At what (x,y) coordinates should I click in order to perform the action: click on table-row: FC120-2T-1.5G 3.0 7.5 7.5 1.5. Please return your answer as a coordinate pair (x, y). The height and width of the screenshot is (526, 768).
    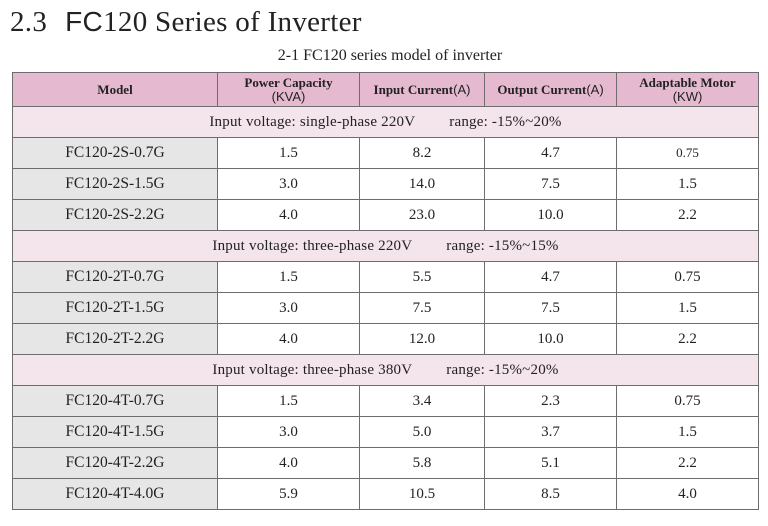
    Looking at the image, I should click on (385, 308).